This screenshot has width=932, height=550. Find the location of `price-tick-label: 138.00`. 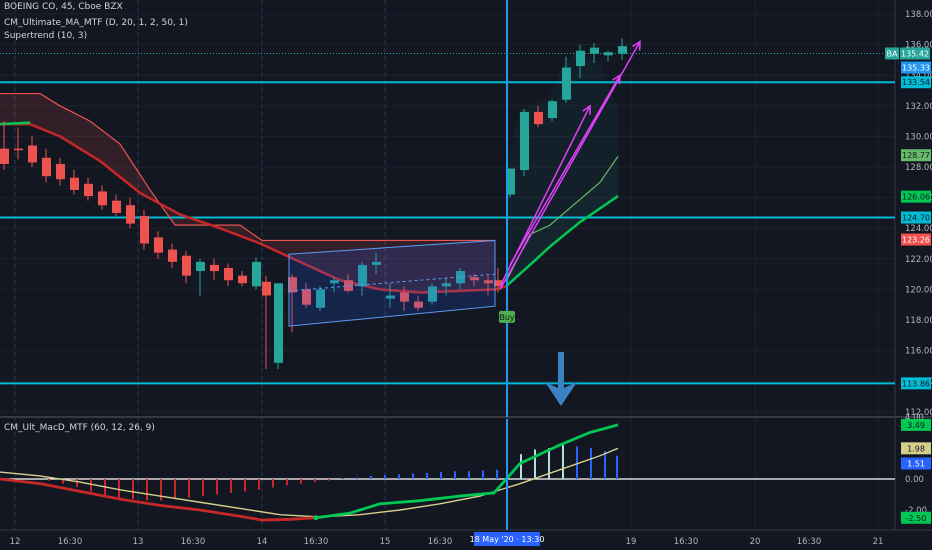

price-tick-label: 138.00 is located at coordinates (918, 15).